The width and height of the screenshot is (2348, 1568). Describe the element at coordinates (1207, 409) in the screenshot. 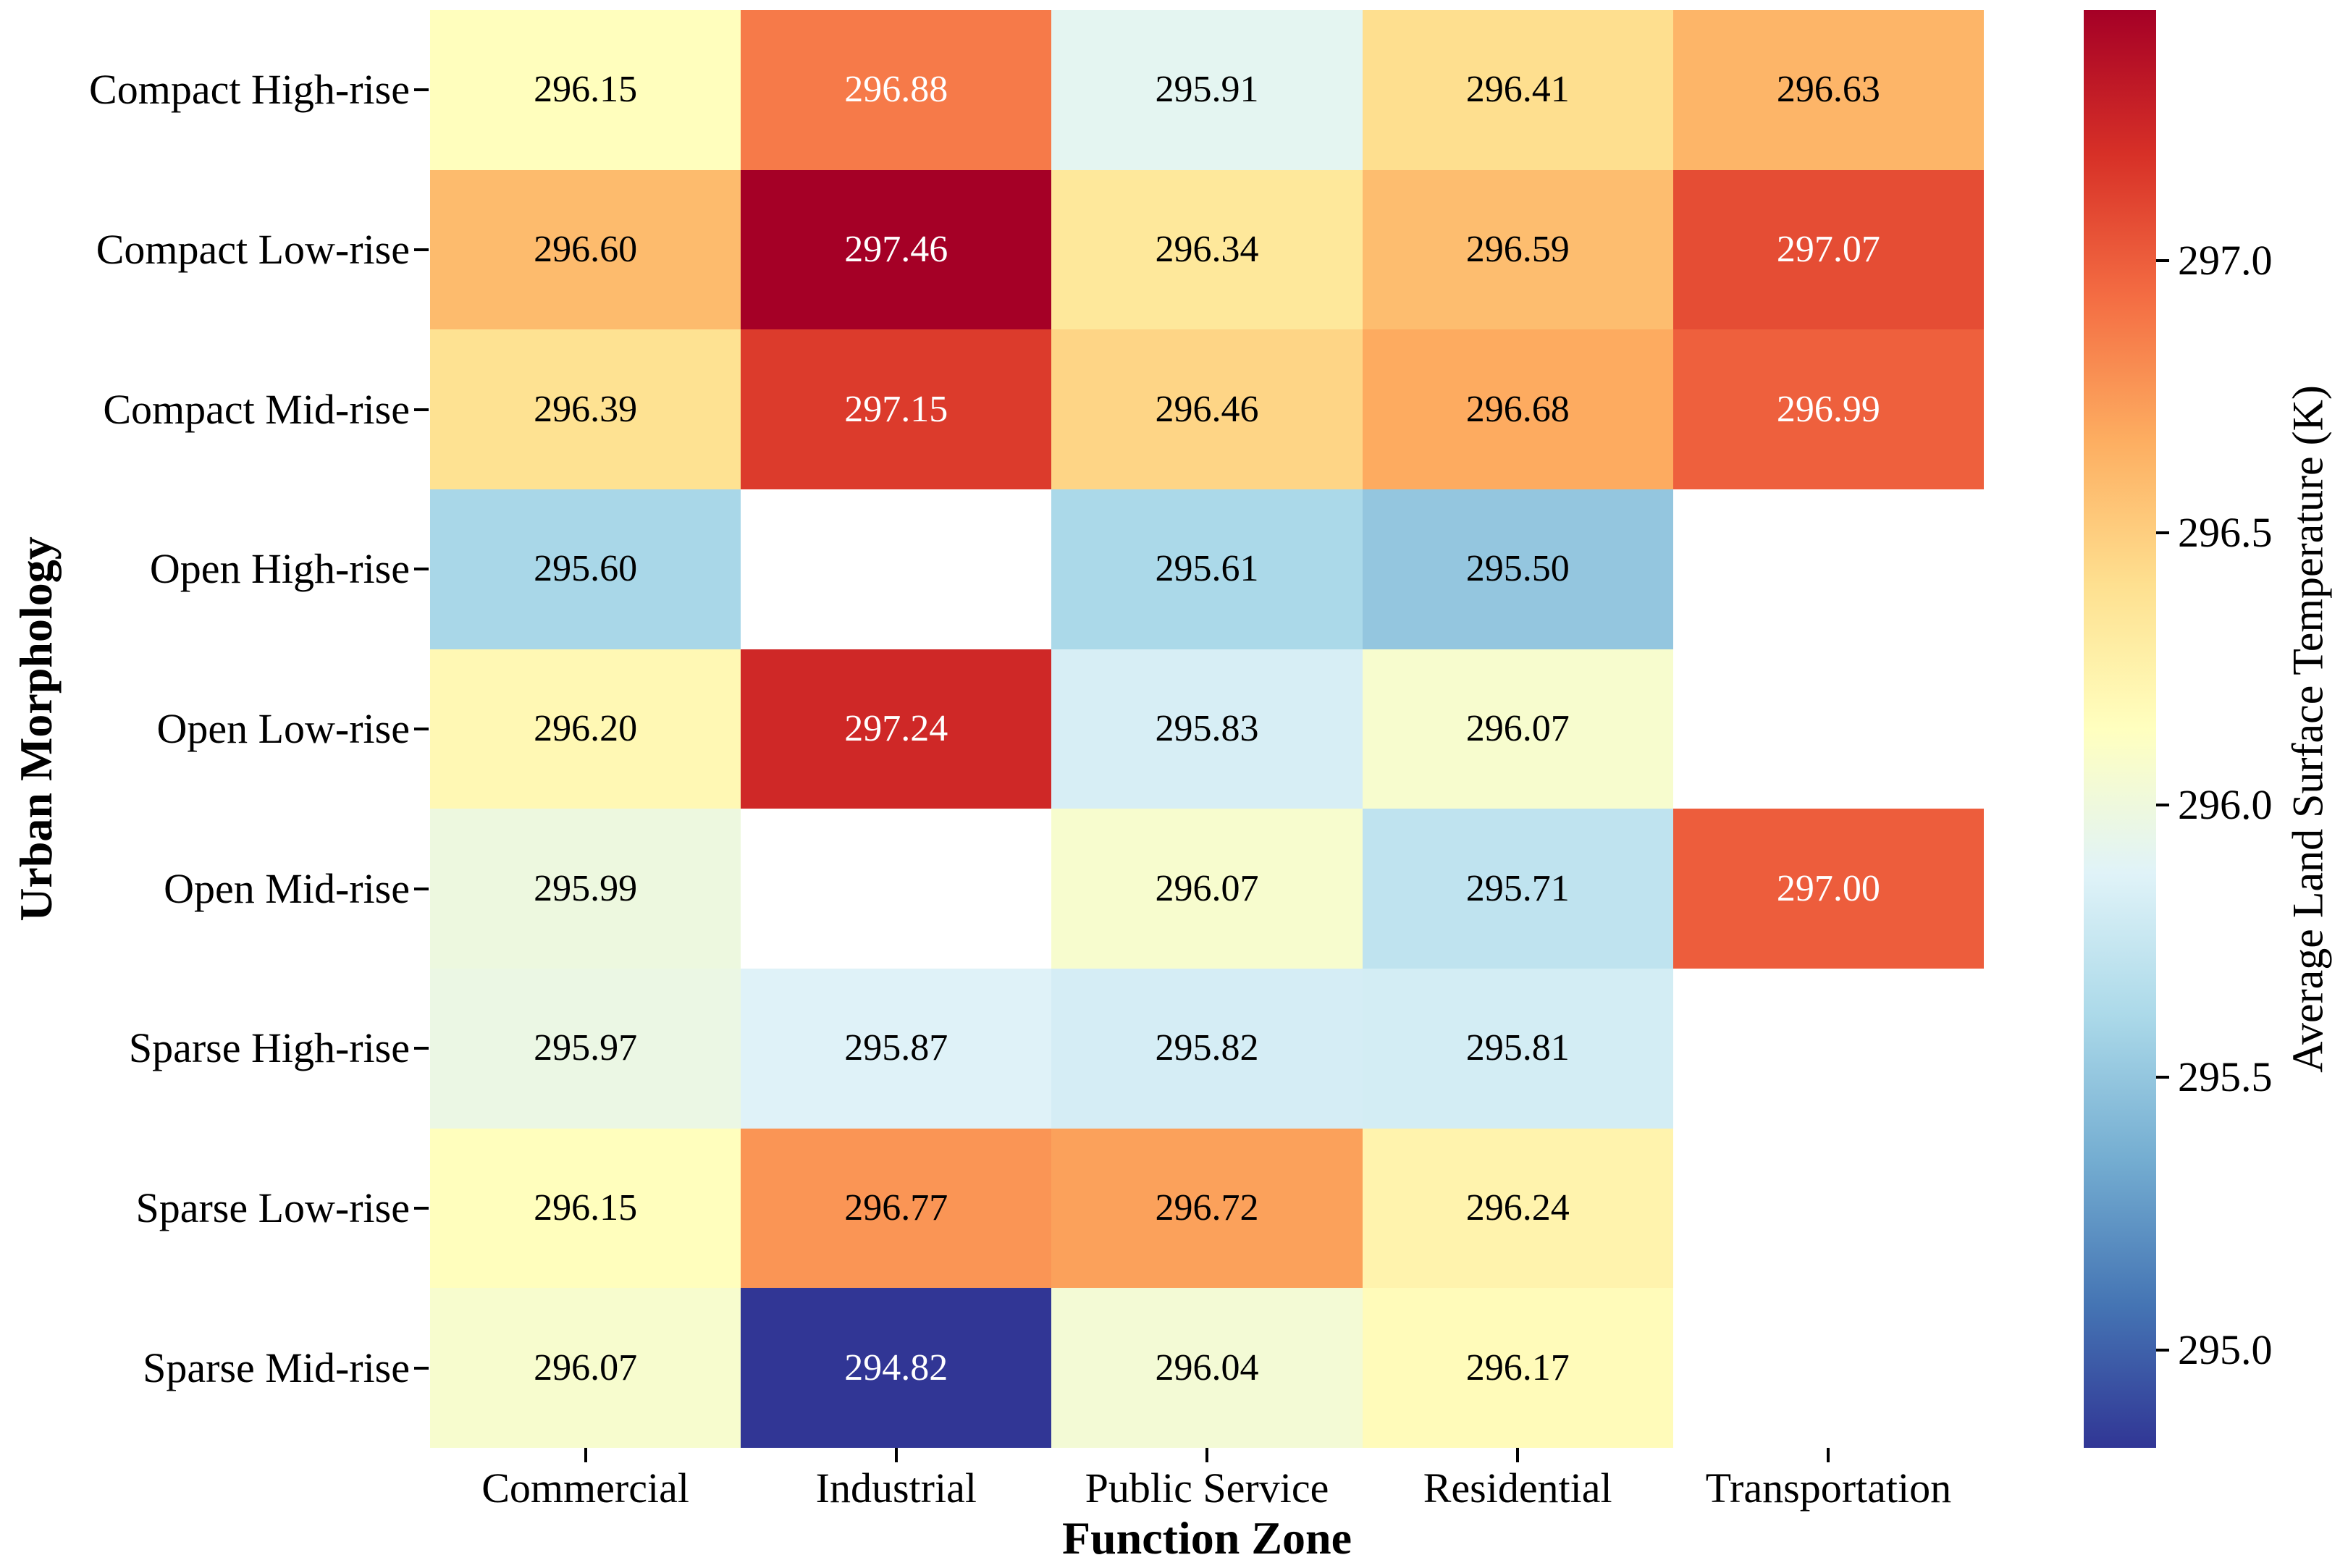

I see `heatmap-cell: 296.46` at that location.